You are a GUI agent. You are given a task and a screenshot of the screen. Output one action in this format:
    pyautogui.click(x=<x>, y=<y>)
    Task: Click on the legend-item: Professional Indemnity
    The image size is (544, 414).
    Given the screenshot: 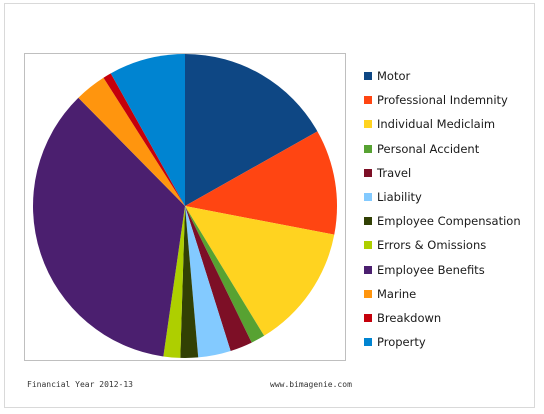 What is the action you would take?
    pyautogui.click(x=442, y=100)
    